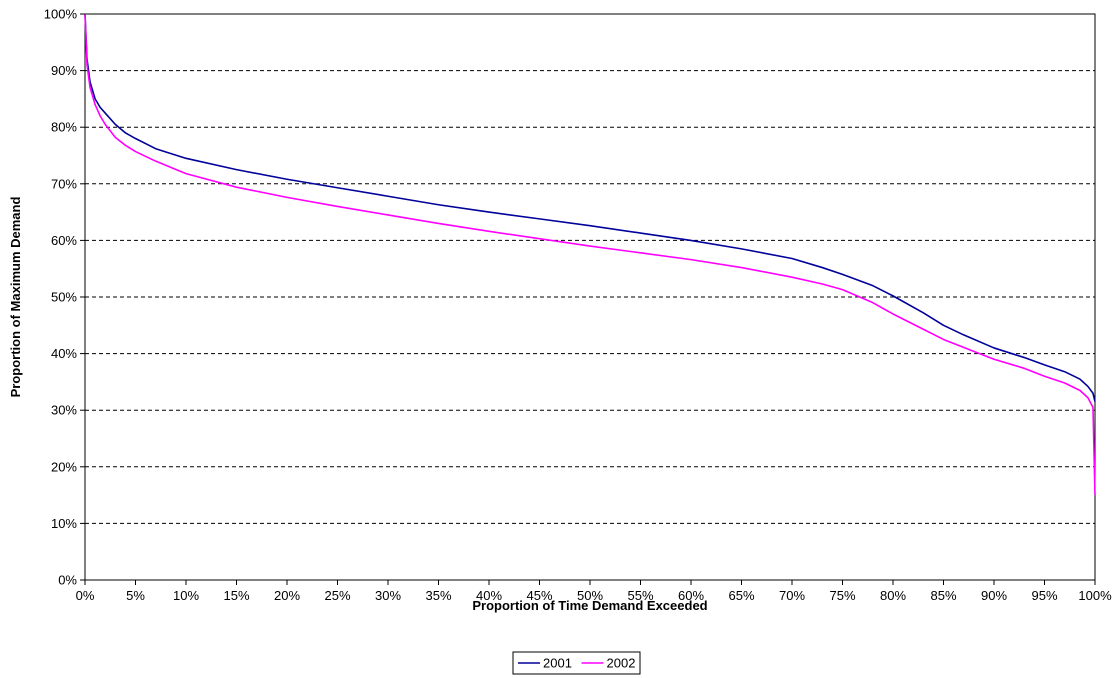  Describe the element at coordinates (489, 595) in the screenshot. I see `x-tick-label: 40%` at that location.